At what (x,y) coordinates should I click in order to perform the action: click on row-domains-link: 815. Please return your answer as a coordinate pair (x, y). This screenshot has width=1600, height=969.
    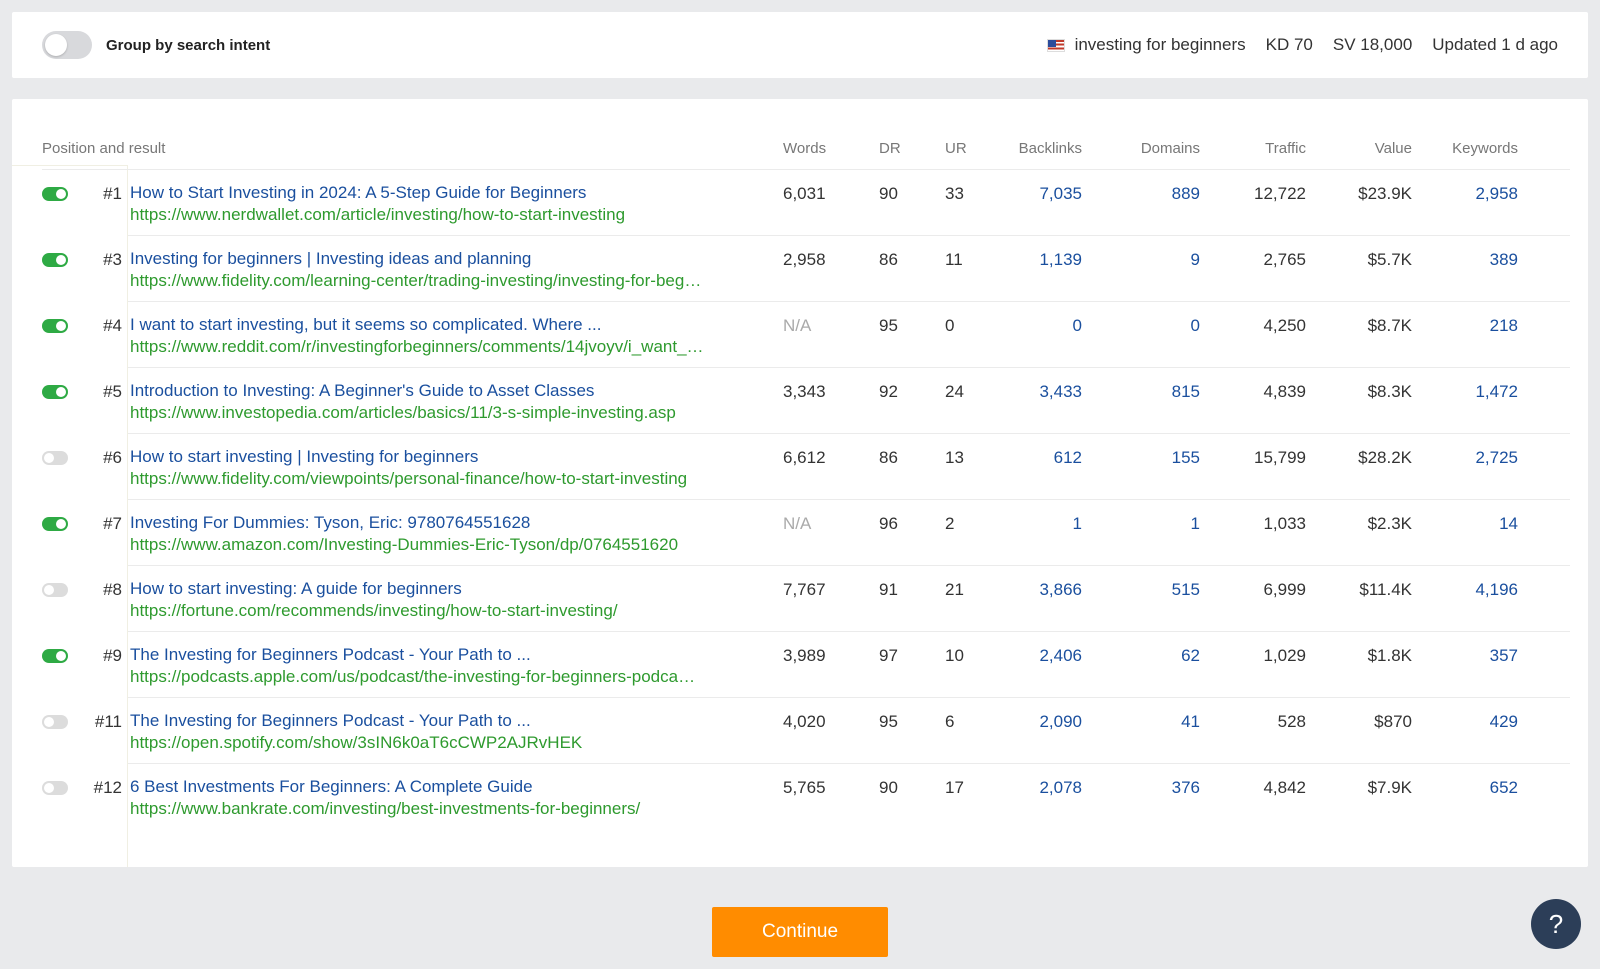
    Looking at the image, I should click on (1185, 391).